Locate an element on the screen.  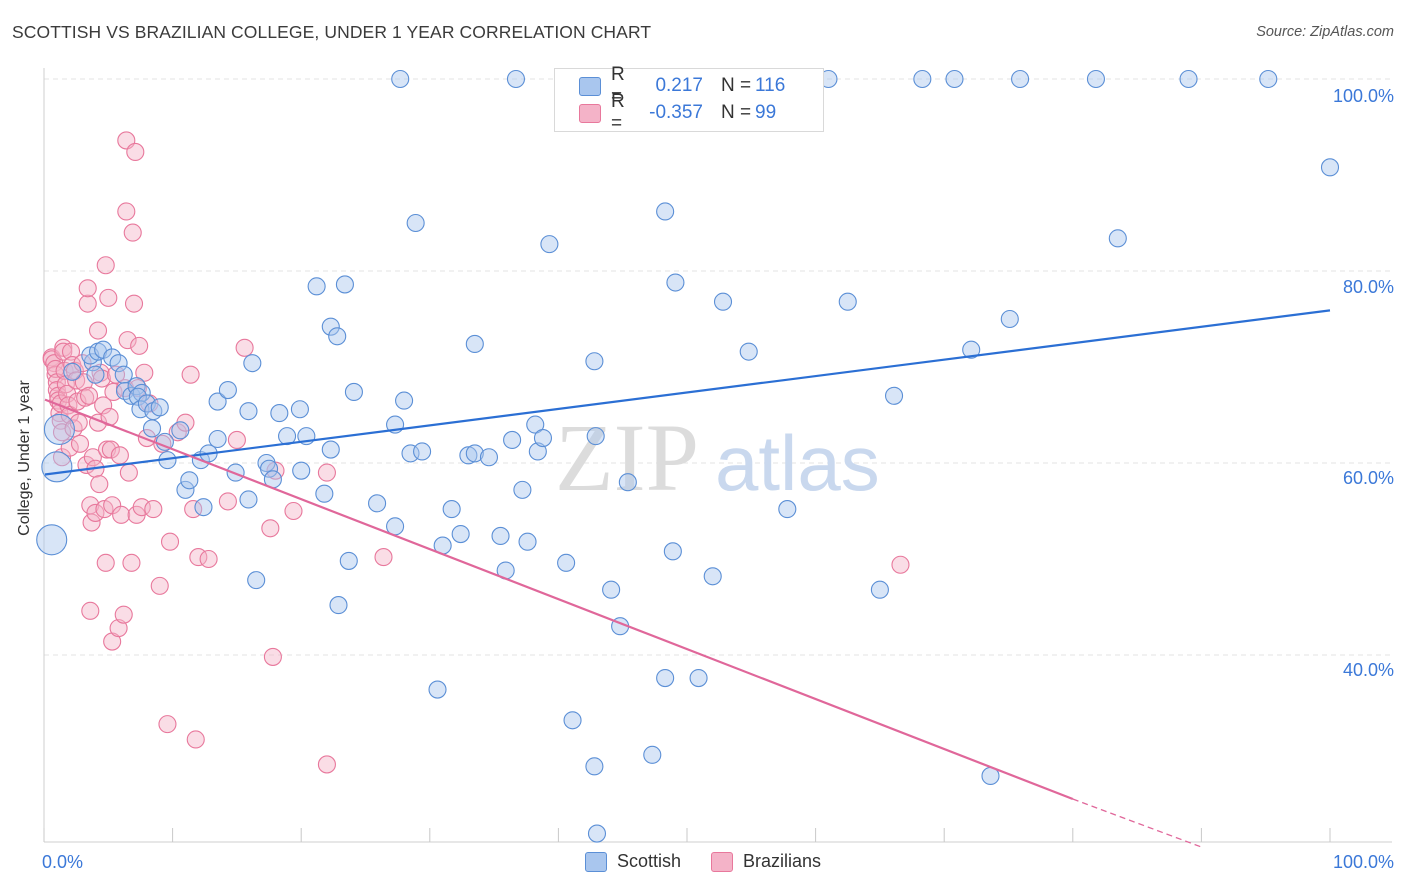
legend-r-value: 0.217 is located at coordinates (679, 85).